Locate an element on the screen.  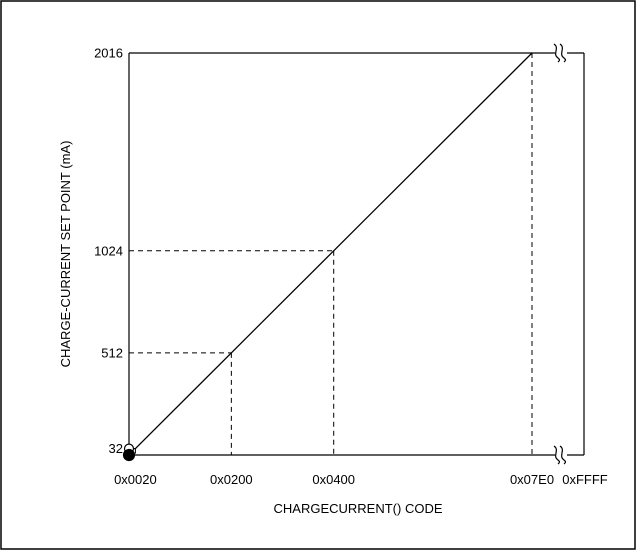
x-tick-label-0x0400: 0x0400 is located at coordinates (333, 479).